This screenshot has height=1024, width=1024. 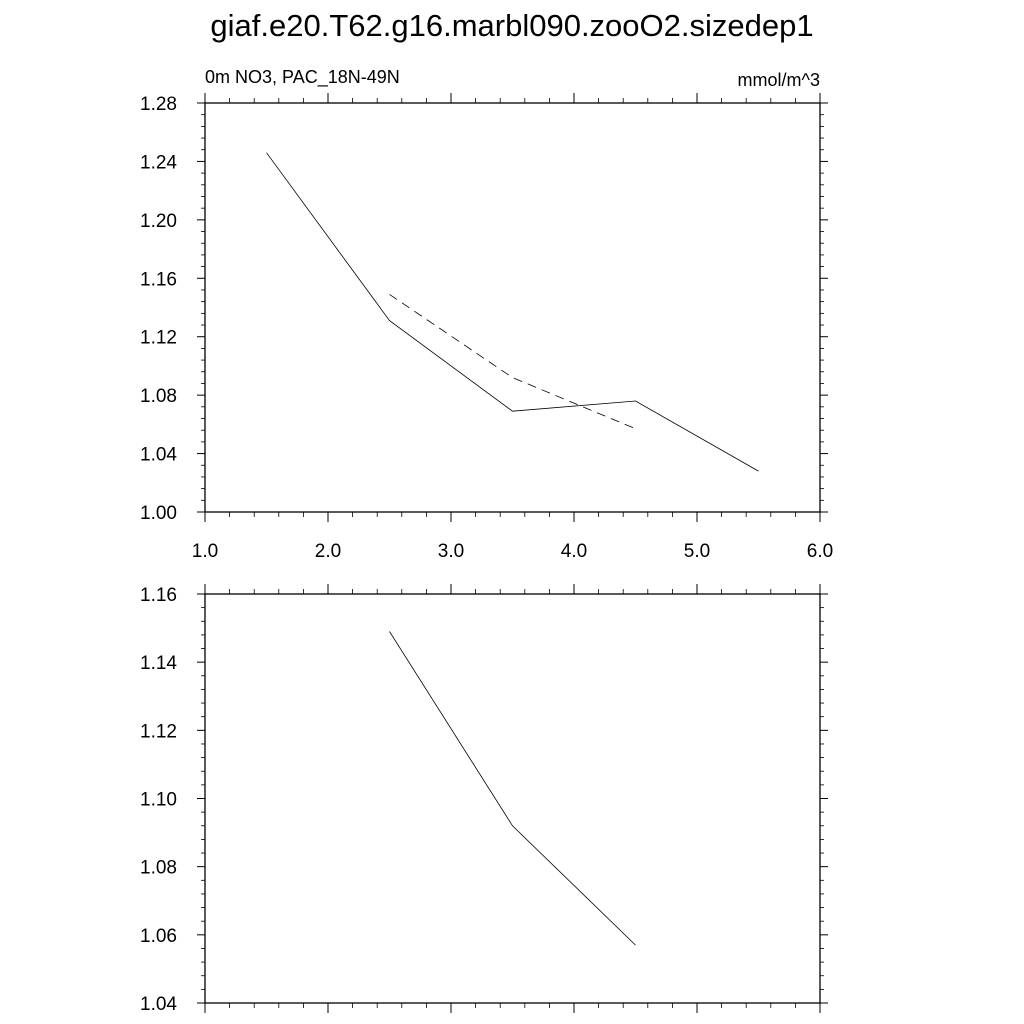 I want to click on y-tick-label: 1.00, so click(x=158, y=513).